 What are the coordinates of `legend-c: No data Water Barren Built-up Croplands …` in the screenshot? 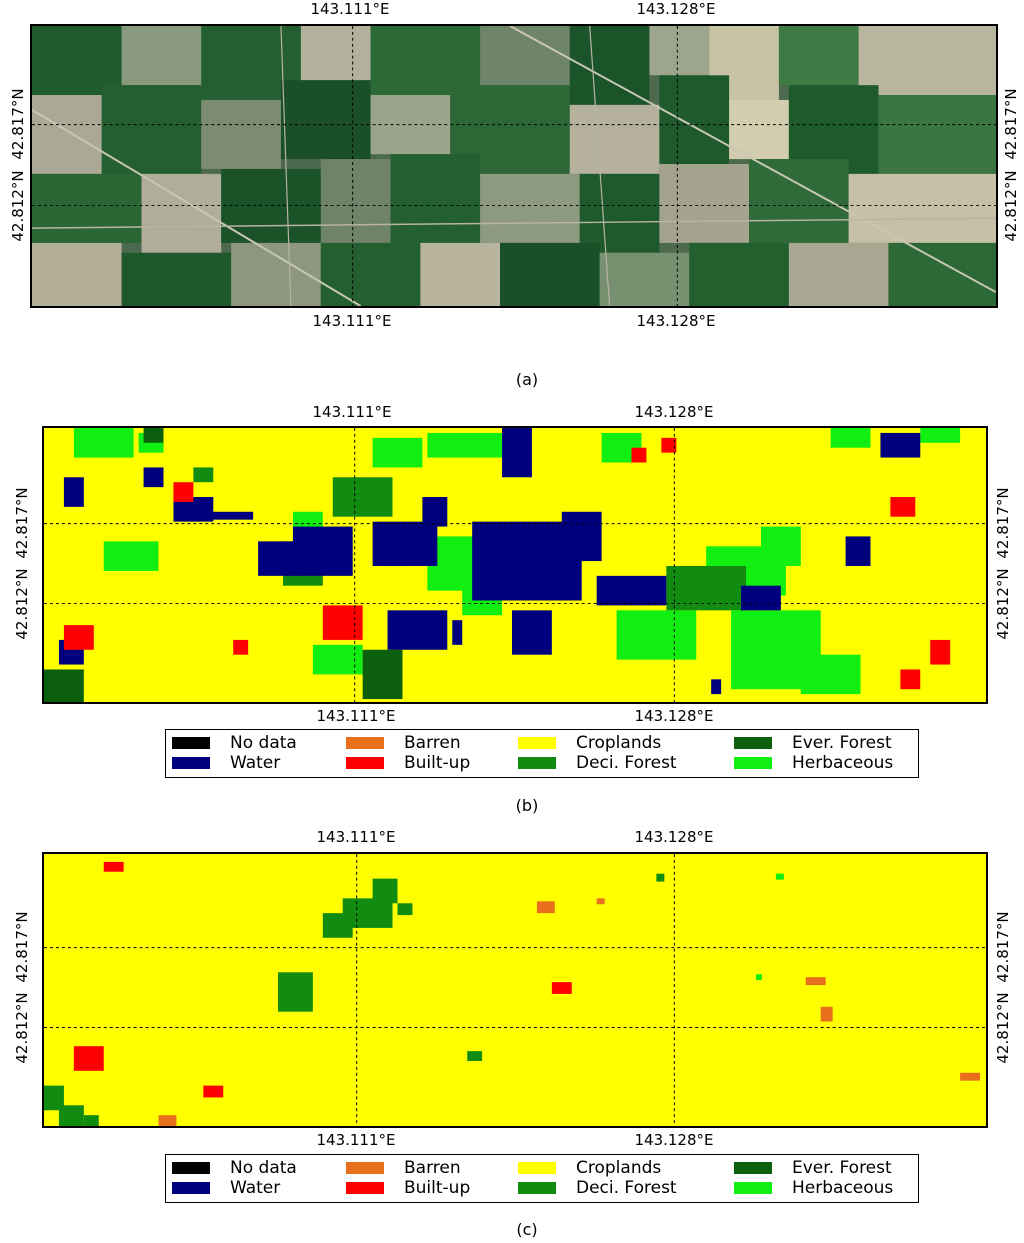 It's located at (542, 1178).